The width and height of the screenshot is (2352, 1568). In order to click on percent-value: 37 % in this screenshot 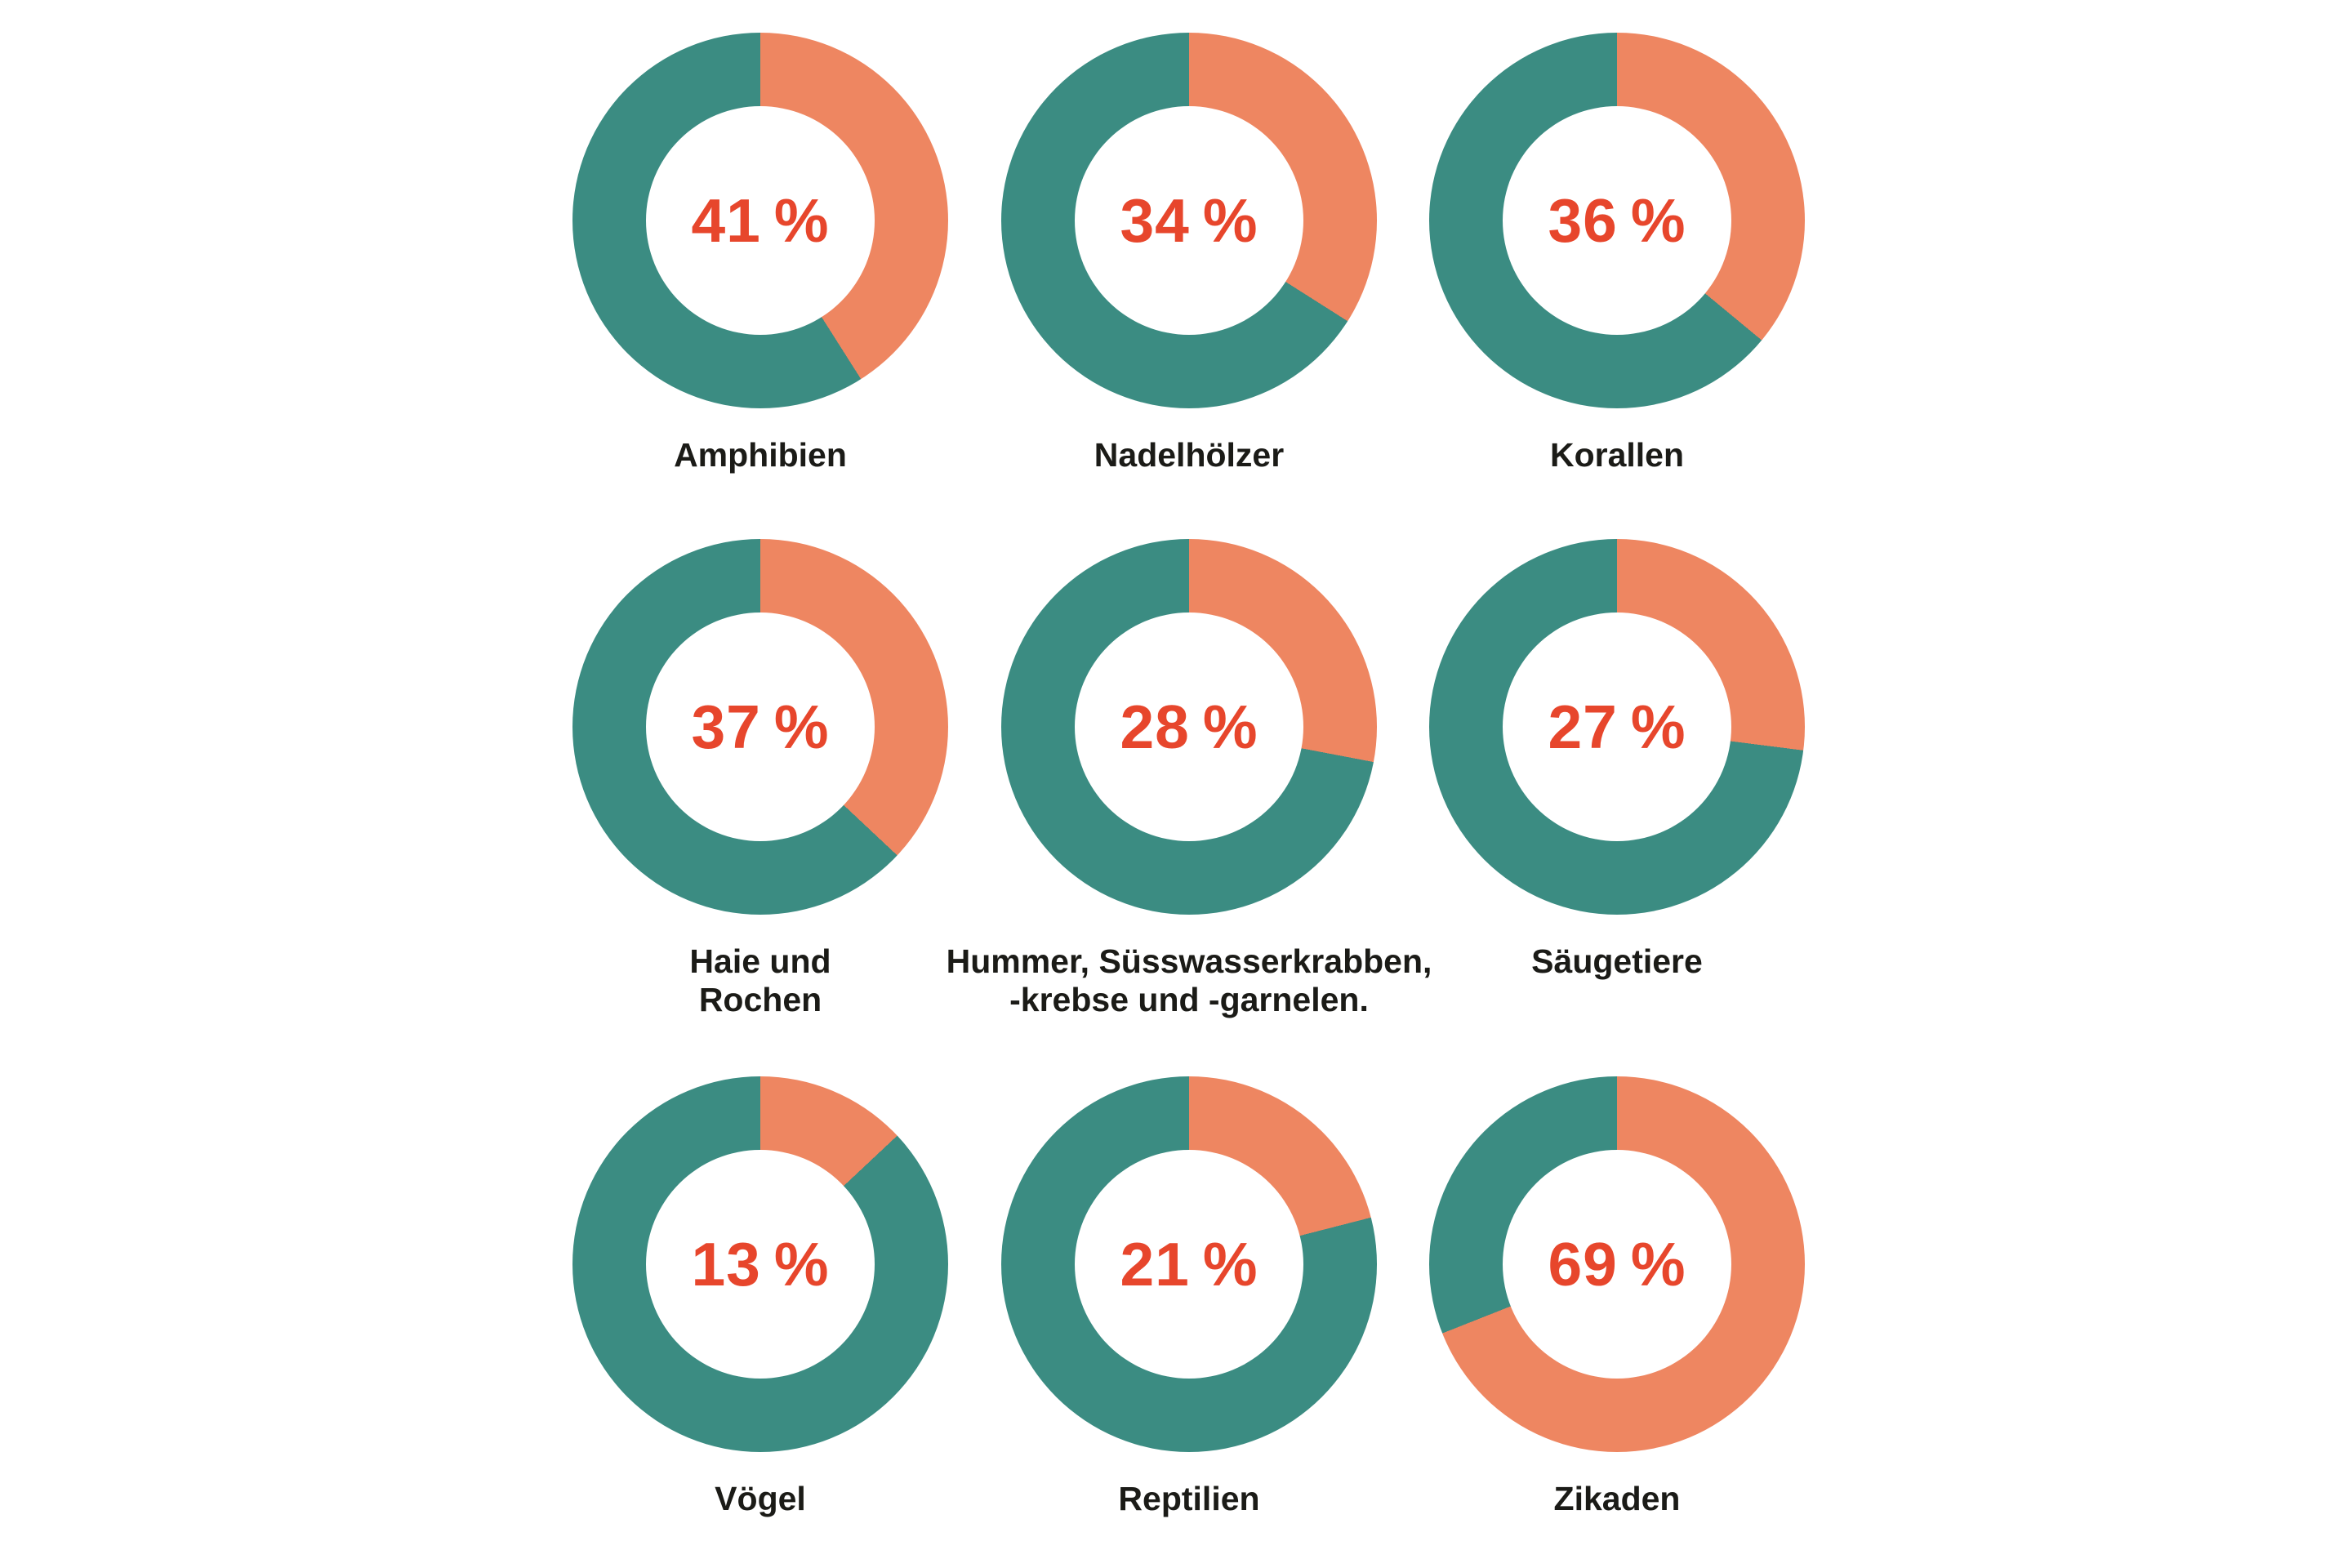, I will do `click(760, 727)`.